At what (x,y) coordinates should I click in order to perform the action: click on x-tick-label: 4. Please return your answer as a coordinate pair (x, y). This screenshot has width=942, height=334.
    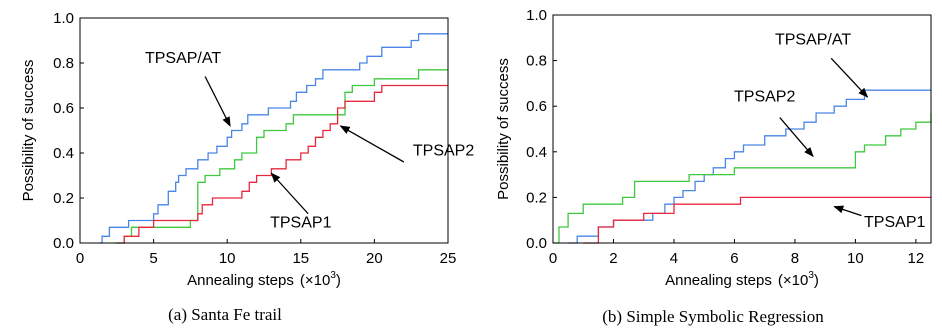
    Looking at the image, I should click on (674, 258).